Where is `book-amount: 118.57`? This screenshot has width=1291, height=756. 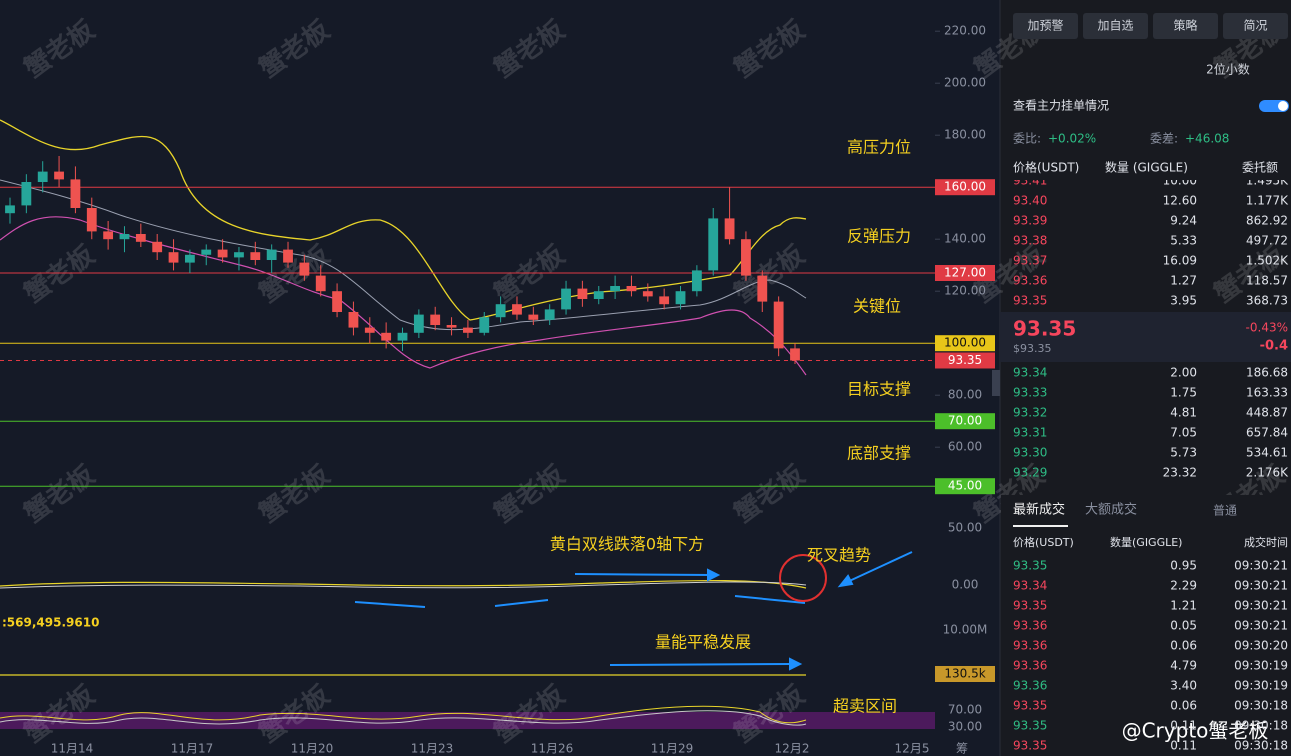 book-amount: 118.57 is located at coordinates (1267, 281).